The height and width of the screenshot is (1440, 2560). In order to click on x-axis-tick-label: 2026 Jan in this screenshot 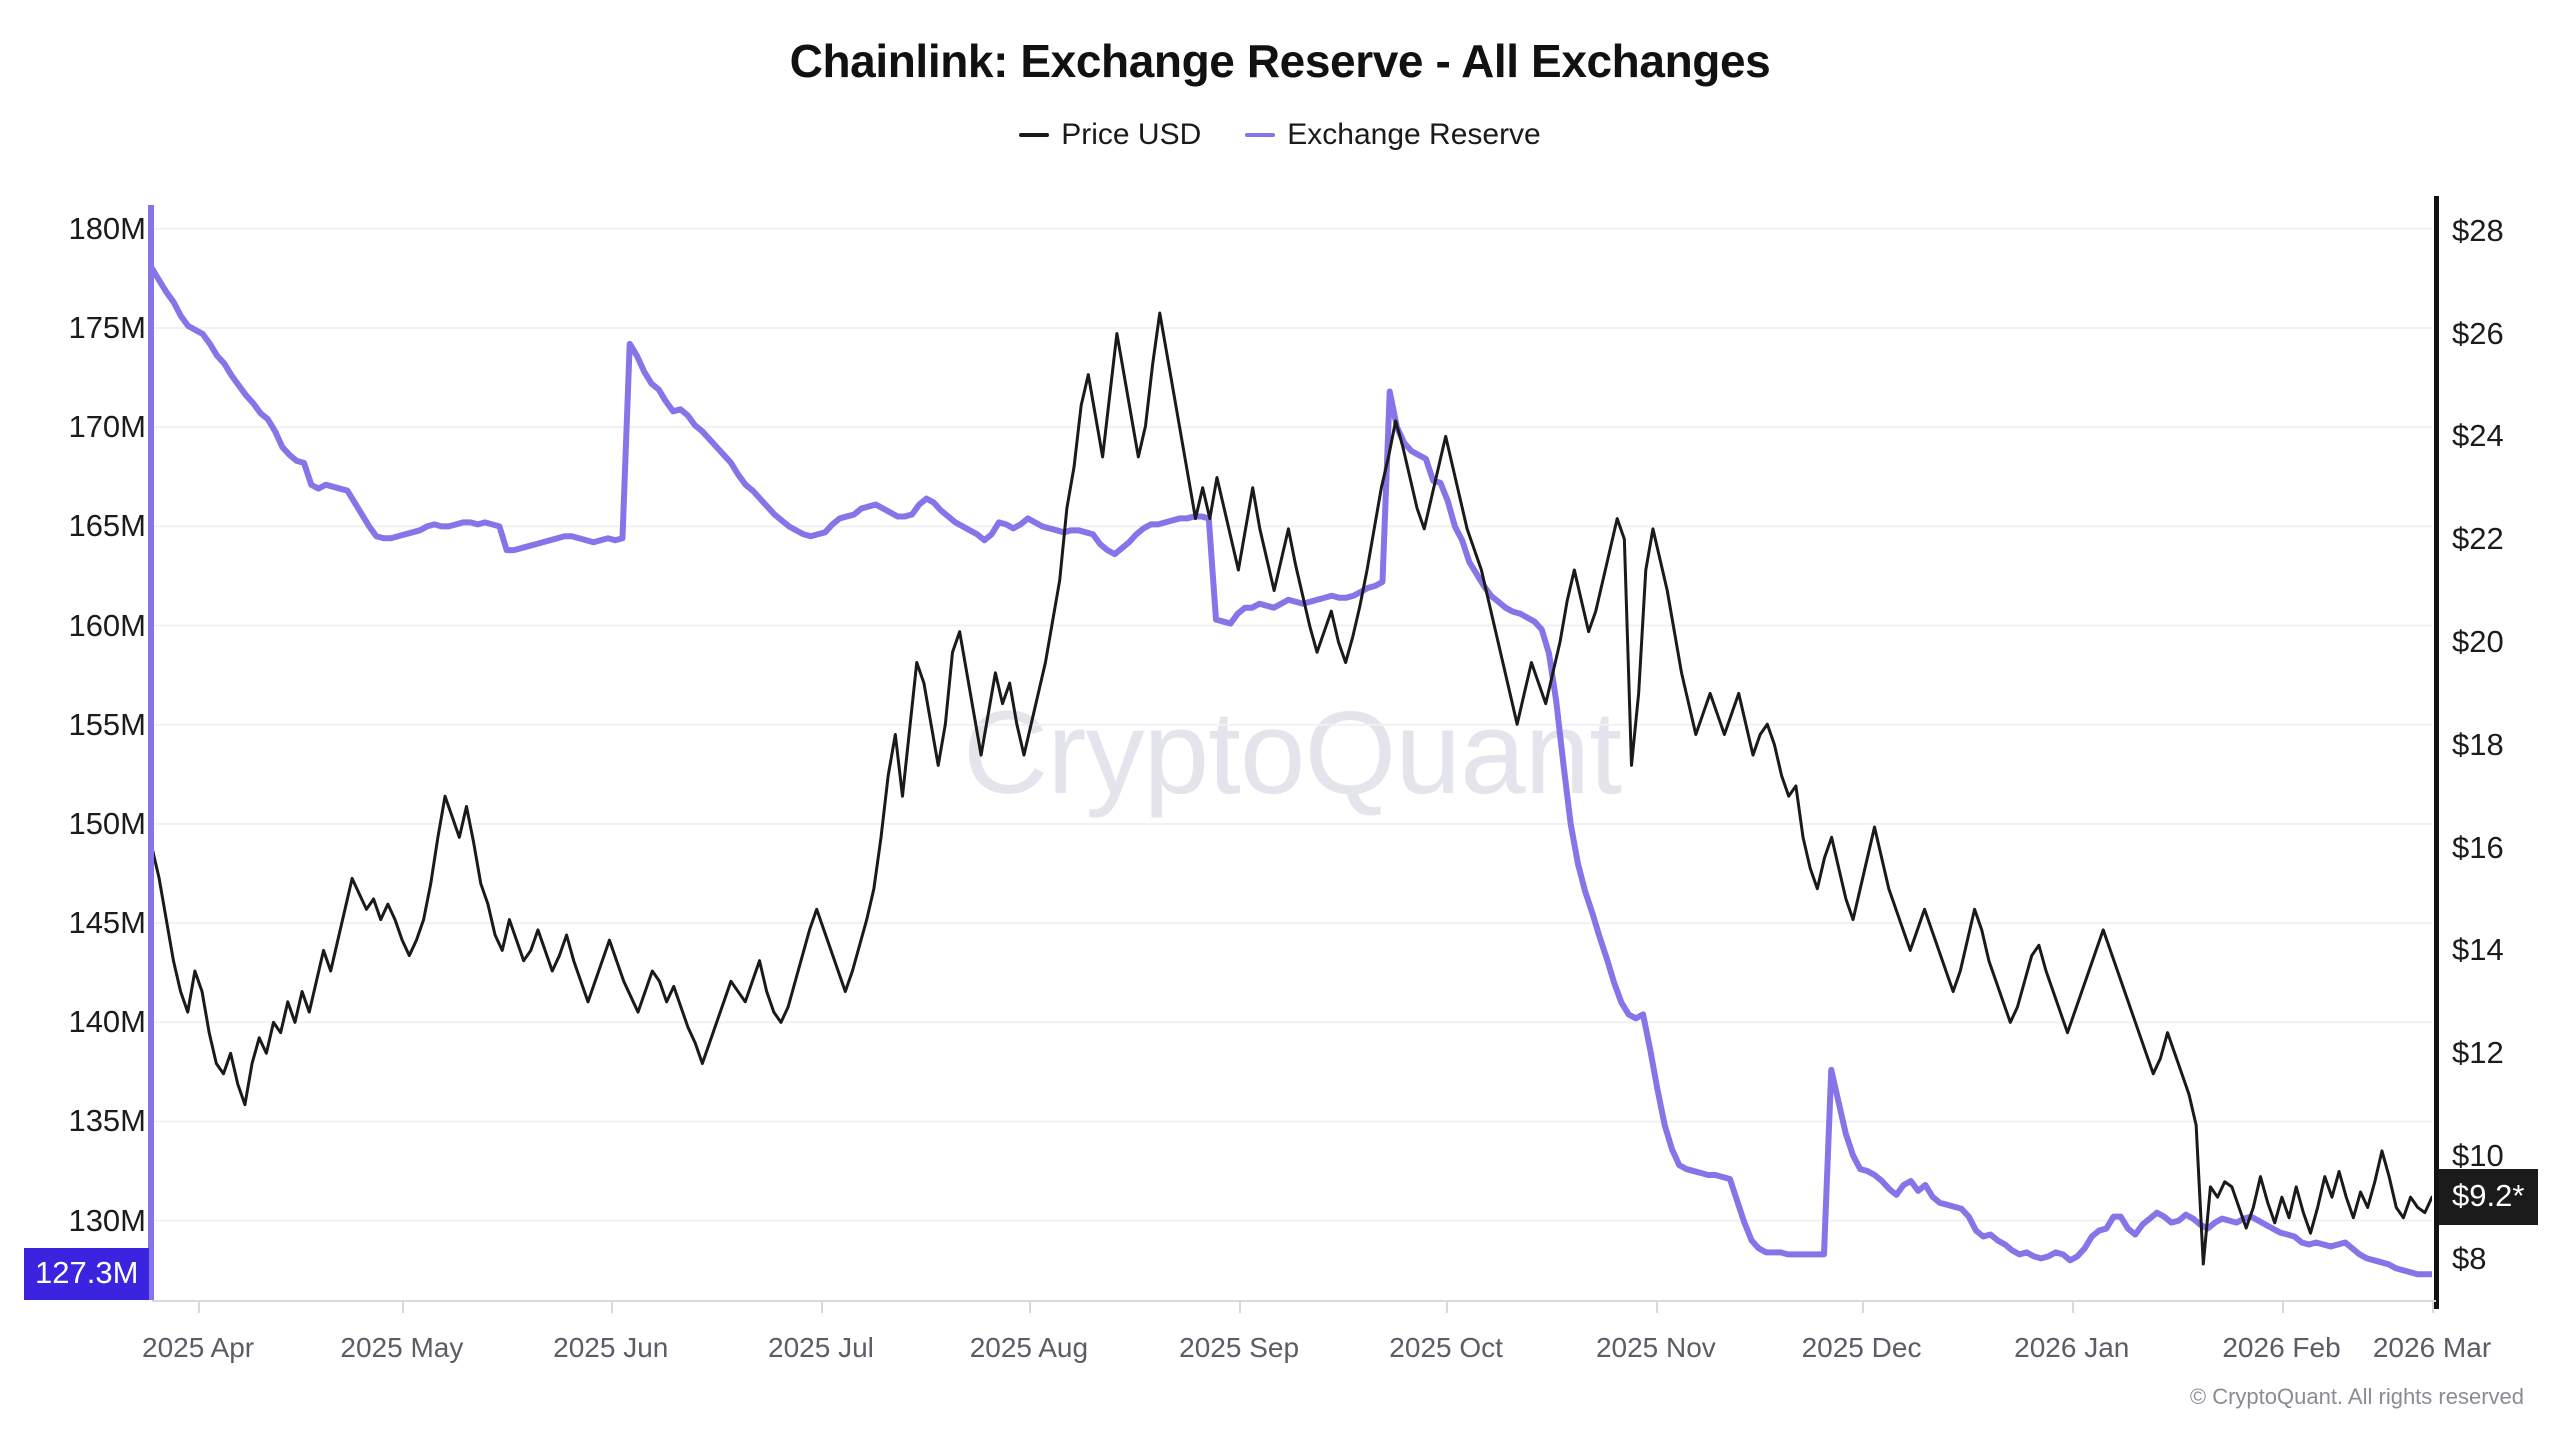, I will do `click(2072, 1347)`.